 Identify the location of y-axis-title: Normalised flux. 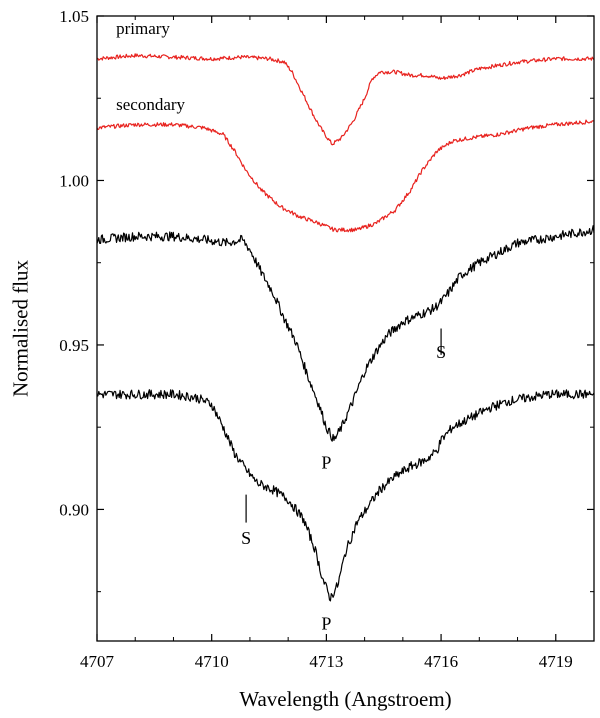
(20, 328).